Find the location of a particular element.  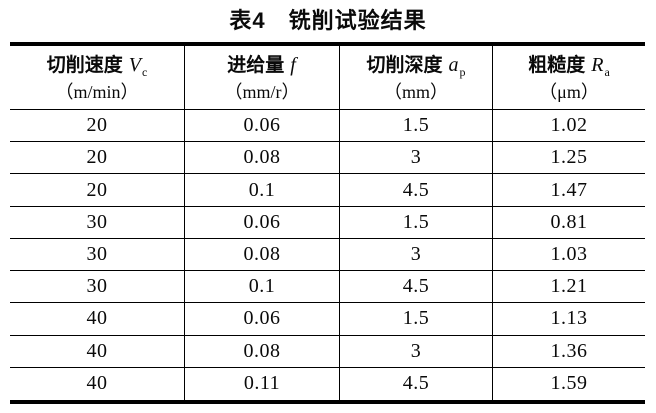

table-cell: 0.11 is located at coordinates (262, 383).